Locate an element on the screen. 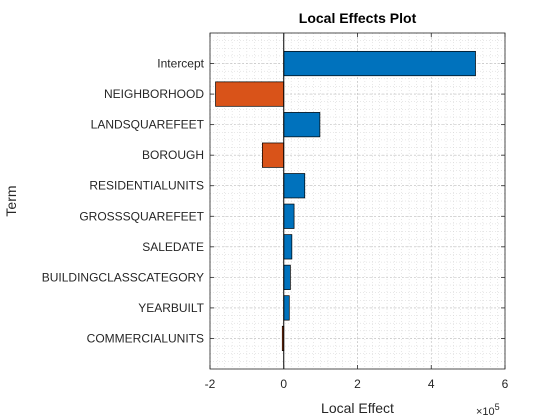  y-tick-label: GROSSSQUAREFEET is located at coordinates (141, 216).